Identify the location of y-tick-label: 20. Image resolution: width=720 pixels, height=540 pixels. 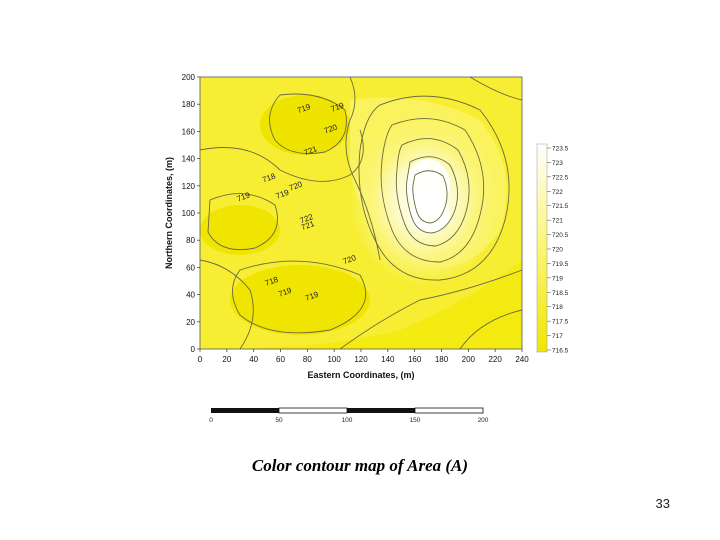
(190, 322).